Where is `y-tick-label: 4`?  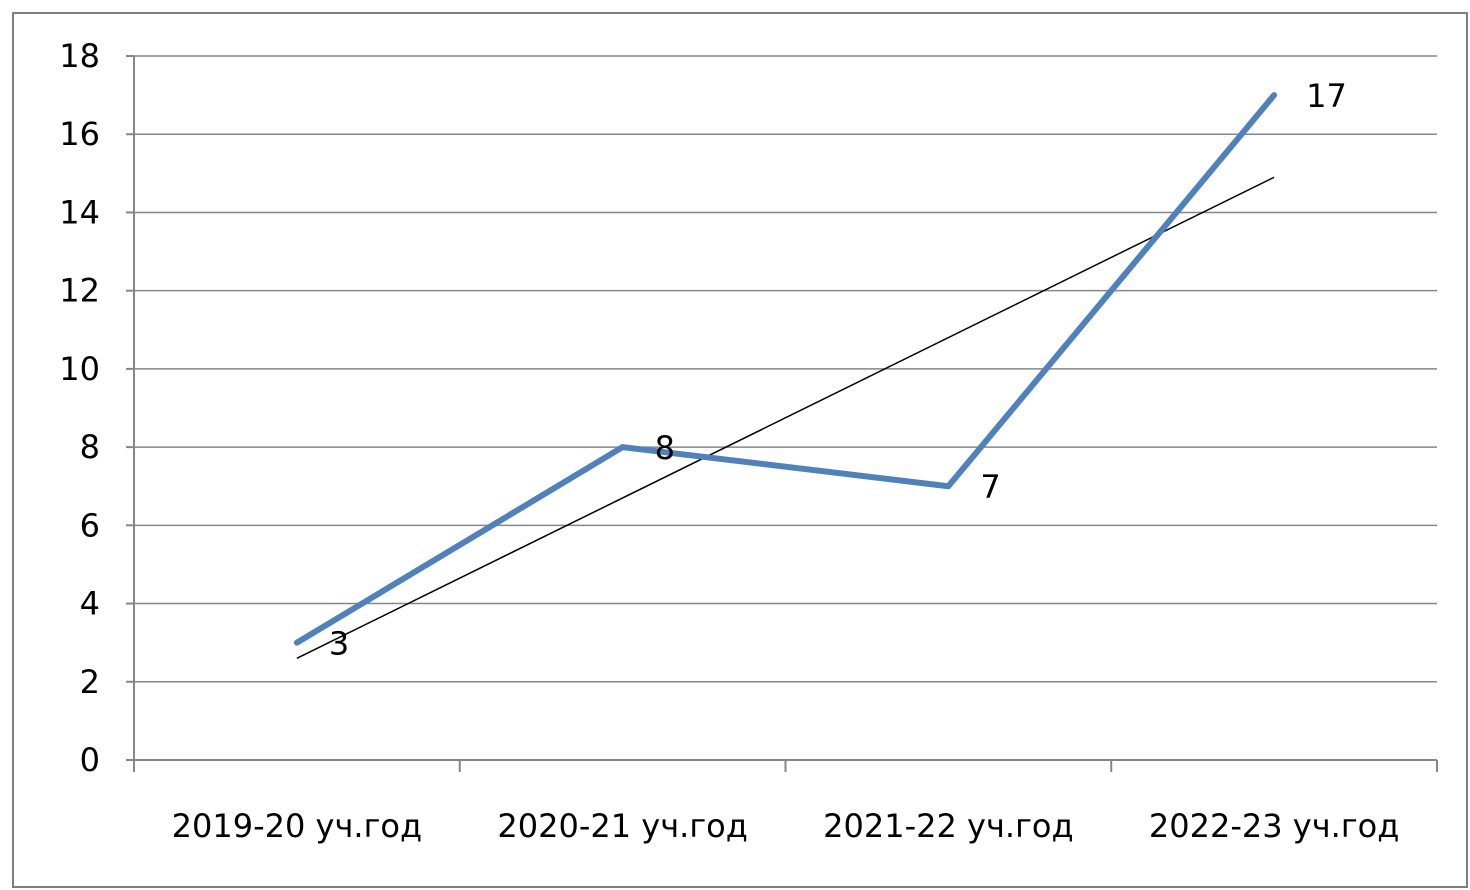 y-tick-label: 4 is located at coordinates (90, 604).